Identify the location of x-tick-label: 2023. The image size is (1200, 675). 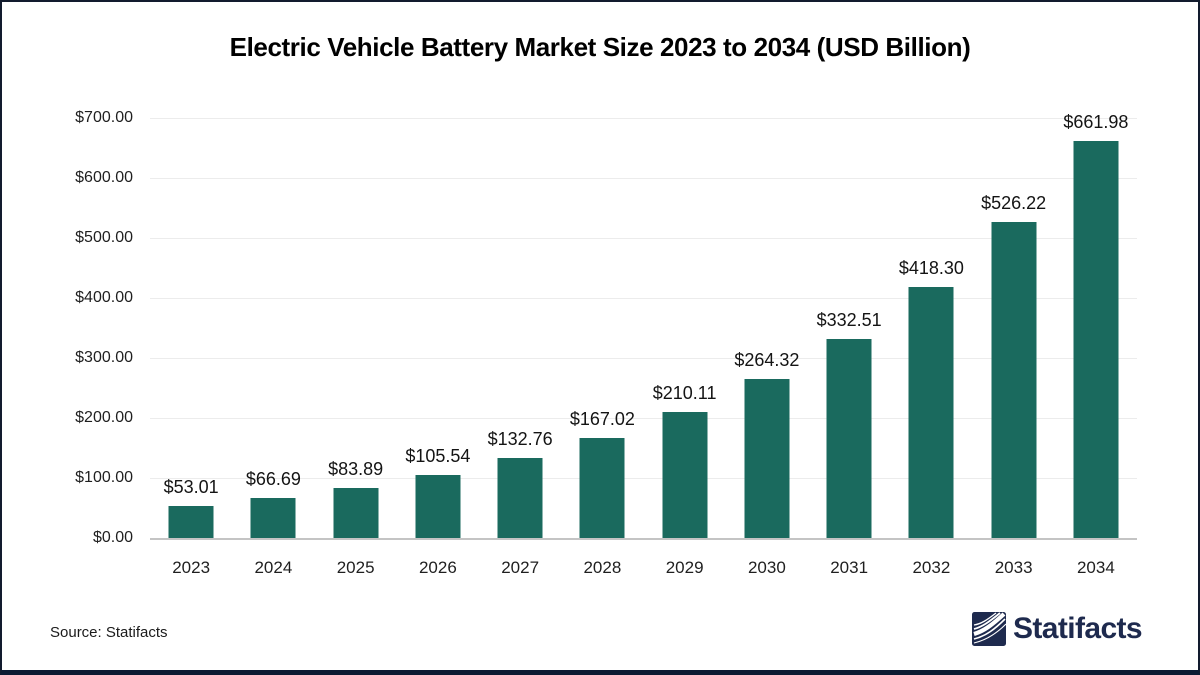
(191, 567).